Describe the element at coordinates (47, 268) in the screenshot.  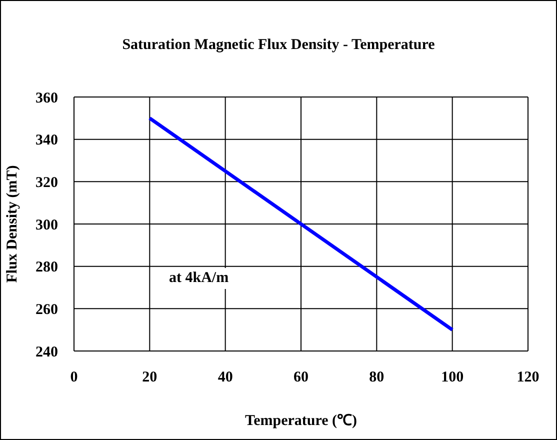
I see `y-tick-label: 280` at that location.